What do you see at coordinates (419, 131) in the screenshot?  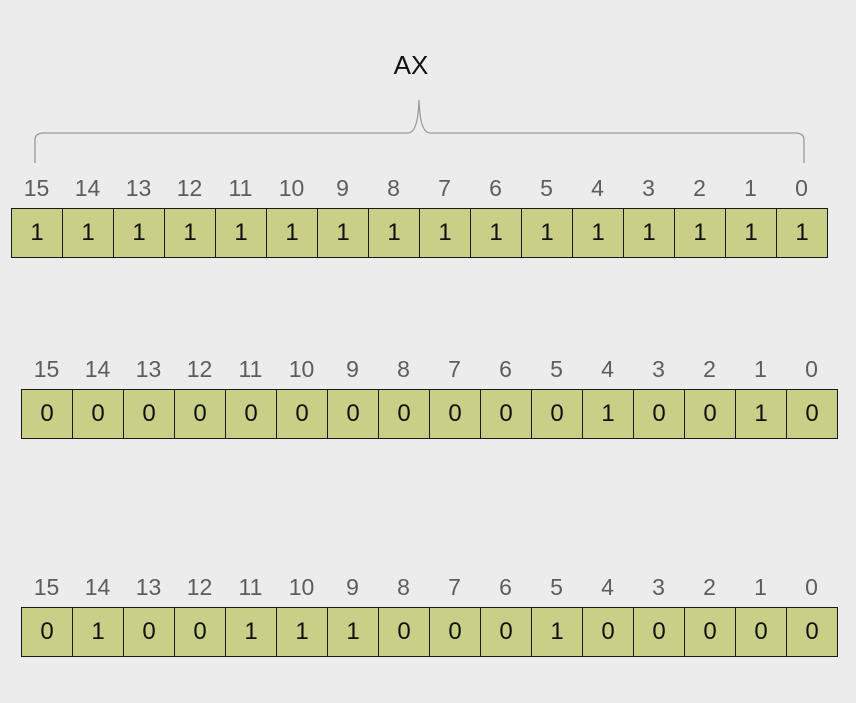 I see `register-brace` at bounding box center [419, 131].